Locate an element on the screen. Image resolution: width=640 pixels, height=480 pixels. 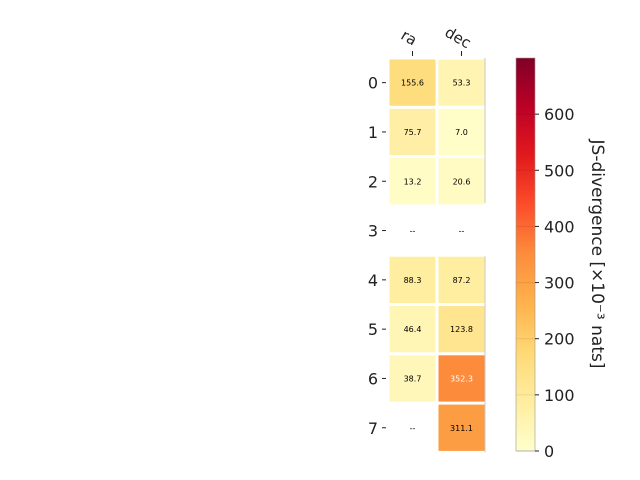
cell-value-label: 75.7 is located at coordinates (413, 132).